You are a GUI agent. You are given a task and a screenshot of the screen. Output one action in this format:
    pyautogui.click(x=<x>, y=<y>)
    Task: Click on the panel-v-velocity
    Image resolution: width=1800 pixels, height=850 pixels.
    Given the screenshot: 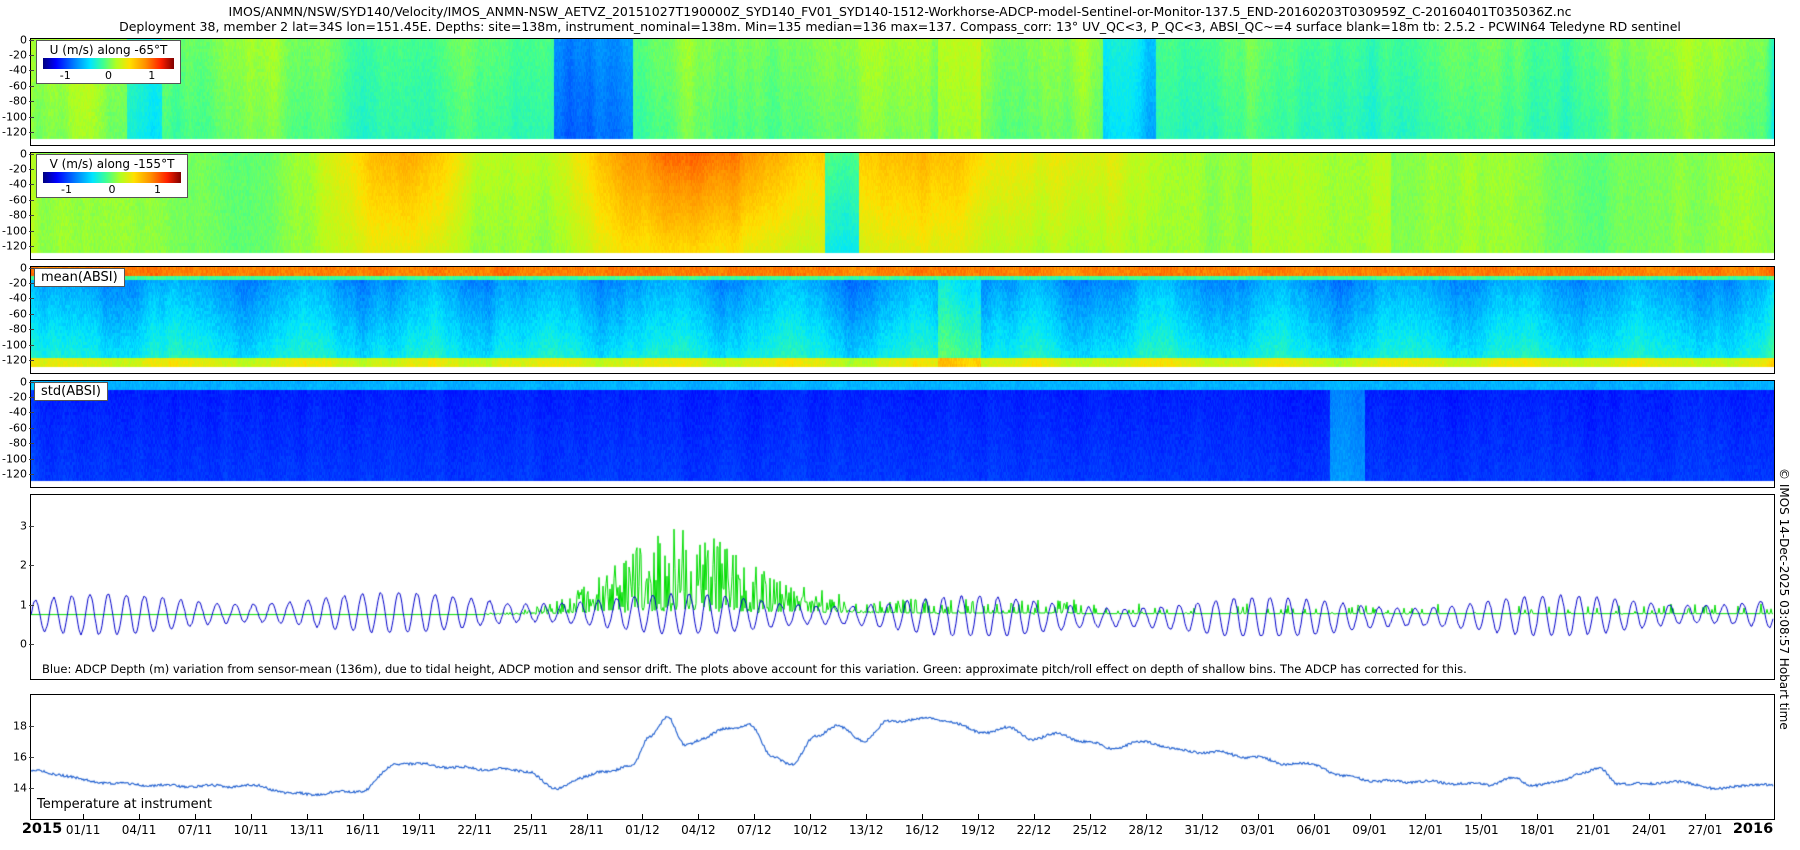 What is the action you would take?
    pyautogui.click(x=902, y=206)
    